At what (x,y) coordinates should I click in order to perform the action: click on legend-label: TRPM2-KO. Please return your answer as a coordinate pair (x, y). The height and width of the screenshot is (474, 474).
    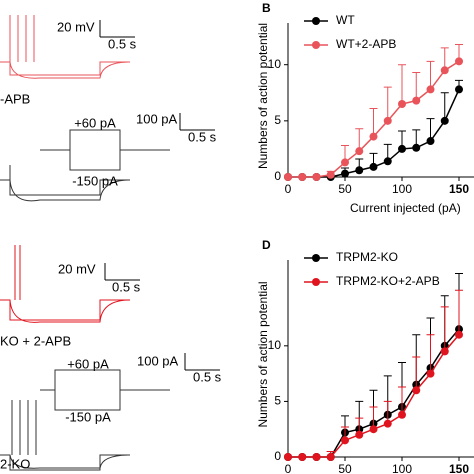
    Looking at the image, I should click on (367, 257).